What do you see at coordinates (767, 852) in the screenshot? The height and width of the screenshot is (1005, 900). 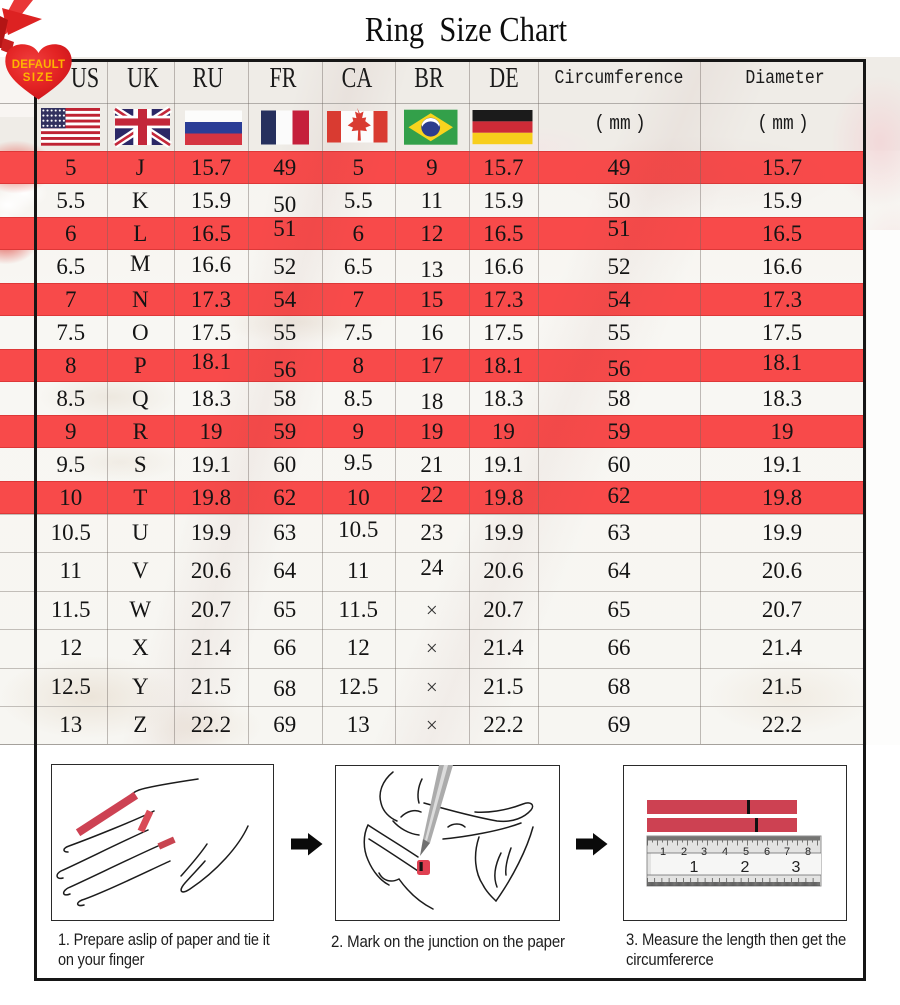 I see `svg-text: 6` at bounding box center [767, 852].